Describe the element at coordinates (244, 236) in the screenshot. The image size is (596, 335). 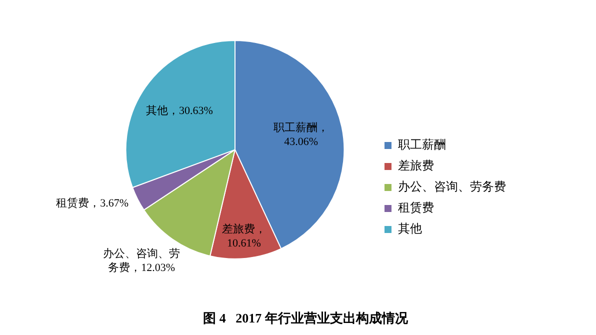
I see `data-label: 差旅费，10.61%` at that location.